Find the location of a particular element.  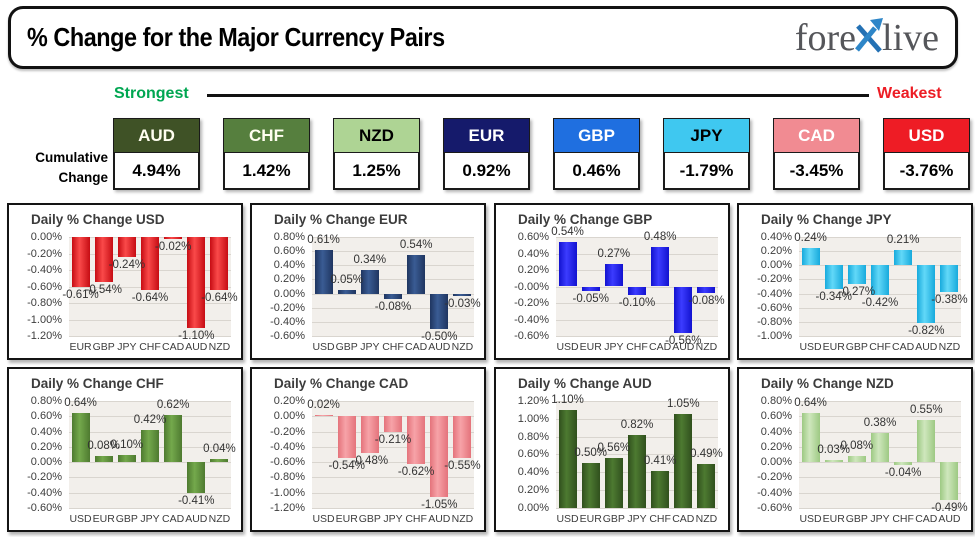

bar-value-label: -0.42% is located at coordinates (880, 302).